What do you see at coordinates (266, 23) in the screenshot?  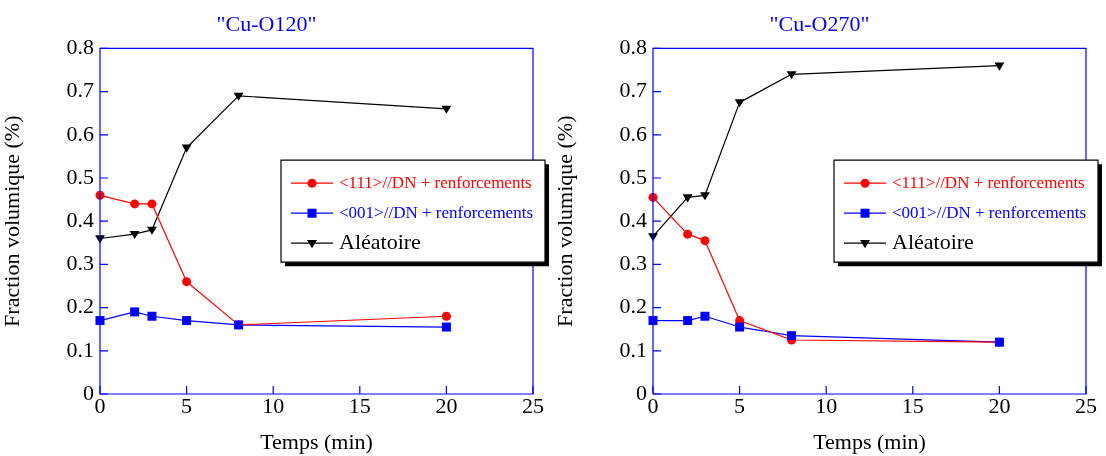 I see `chart-title: "Cu-O120"` at bounding box center [266, 23].